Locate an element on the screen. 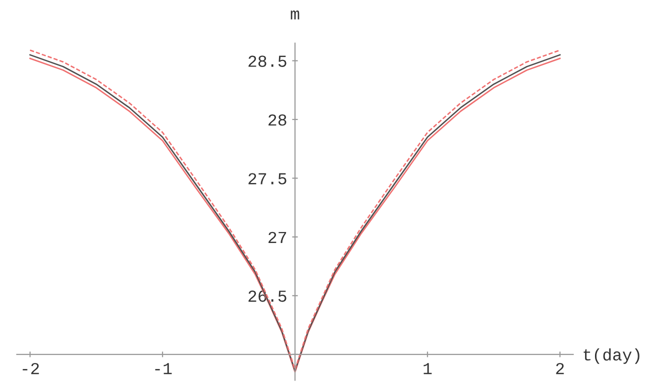  x-tick-label: -2 is located at coordinates (30, 368).